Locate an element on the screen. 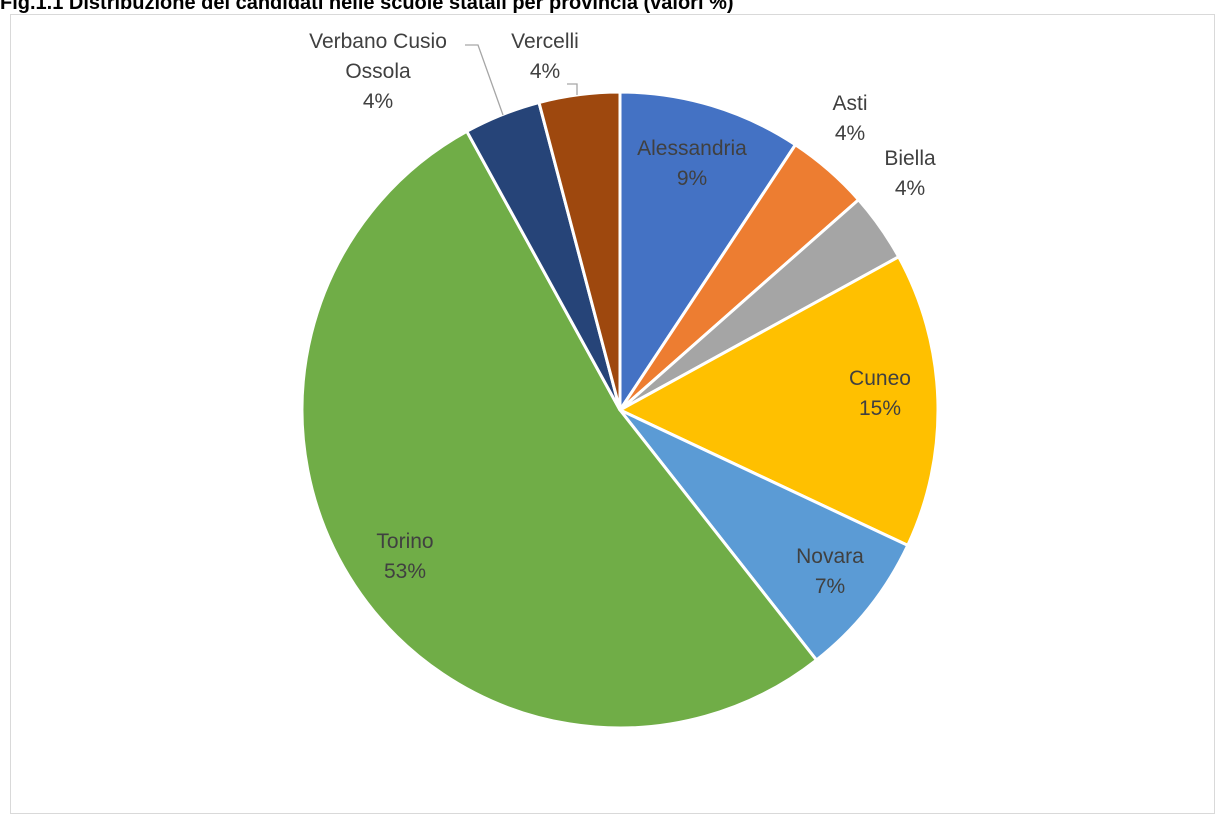 This screenshot has width=1216, height=814. data-label-asti: Asti 4% is located at coordinates (849, 118).